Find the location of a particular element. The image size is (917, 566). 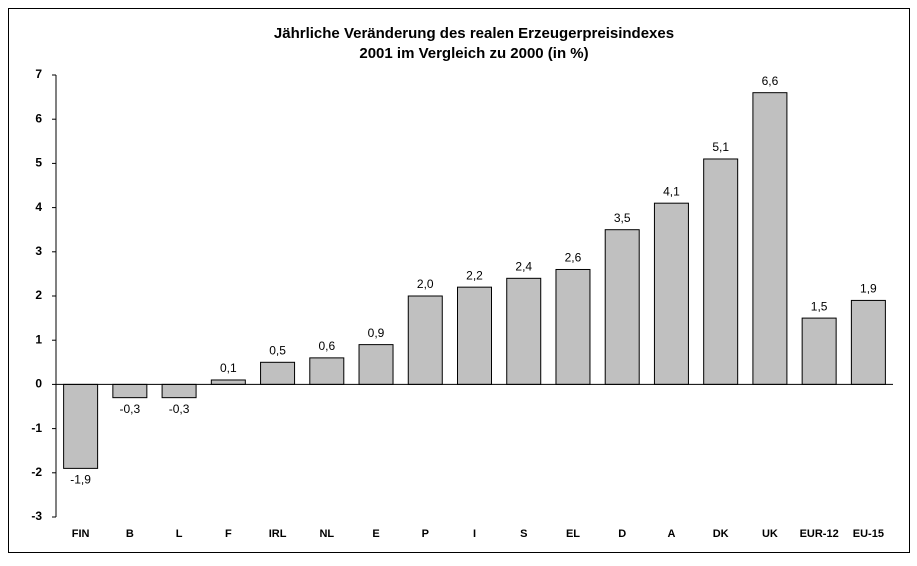

x-tick-label: L is located at coordinates (179, 534).